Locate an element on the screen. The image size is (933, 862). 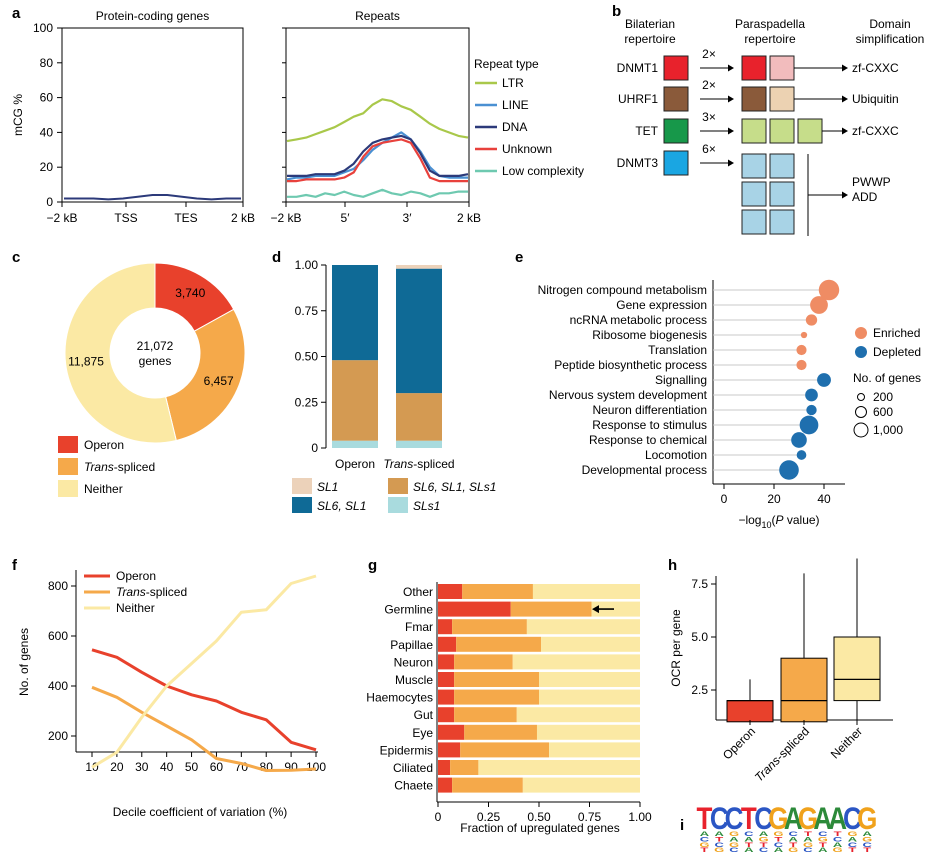
series-line-low-complexity is located at coordinates (377, 193).